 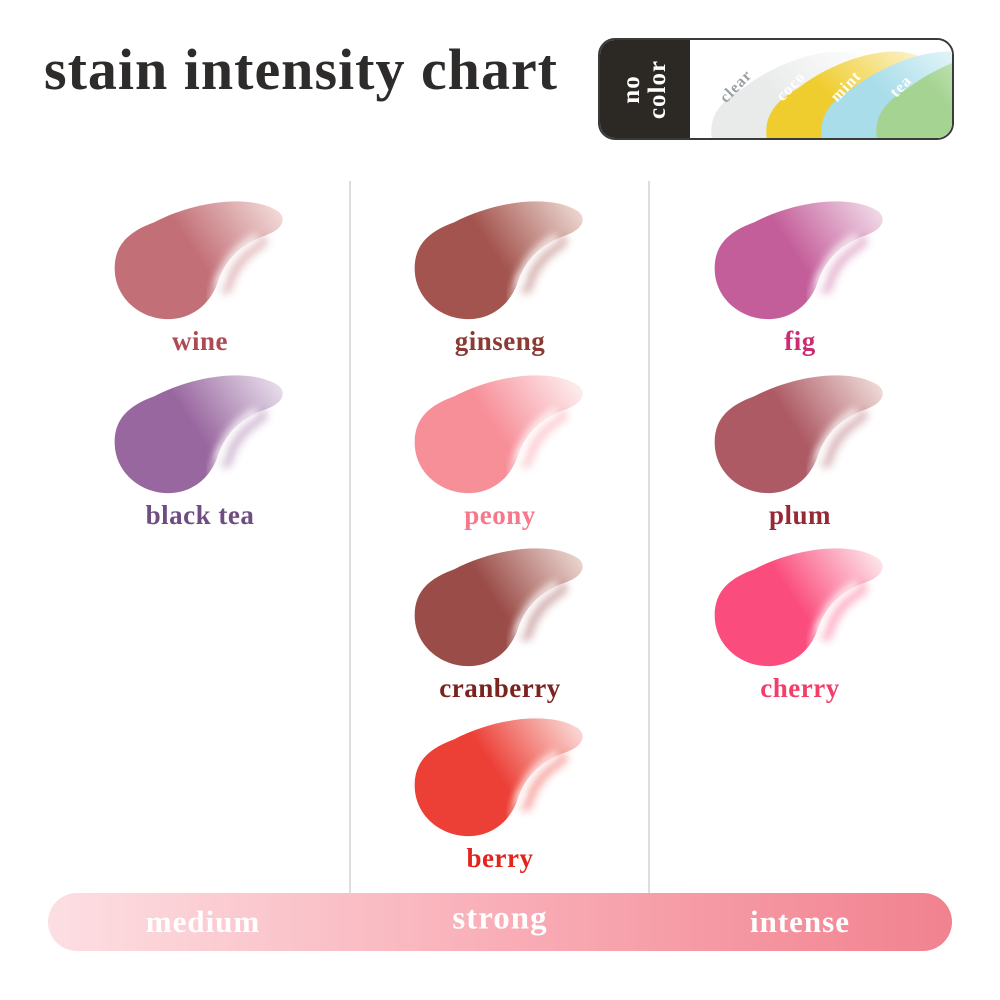 I want to click on ginseng-smear-icon, so click(x=500, y=253).